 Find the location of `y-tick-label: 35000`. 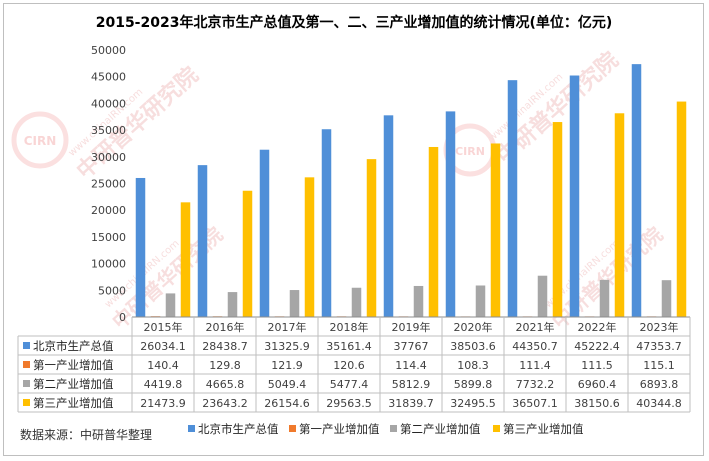

y-tick-label: 35000 is located at coordinates (108, 130).